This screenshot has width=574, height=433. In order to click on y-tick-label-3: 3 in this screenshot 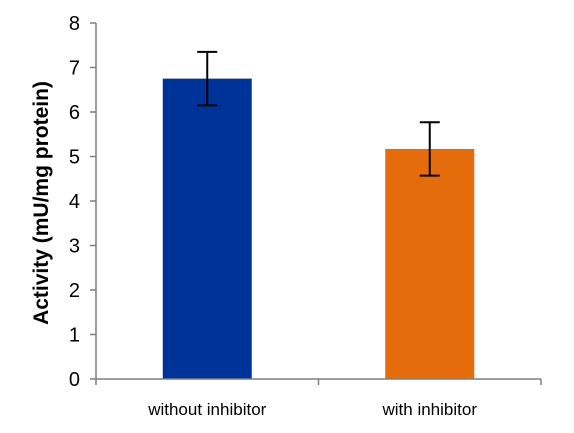, I will do `click(74, 247)`.